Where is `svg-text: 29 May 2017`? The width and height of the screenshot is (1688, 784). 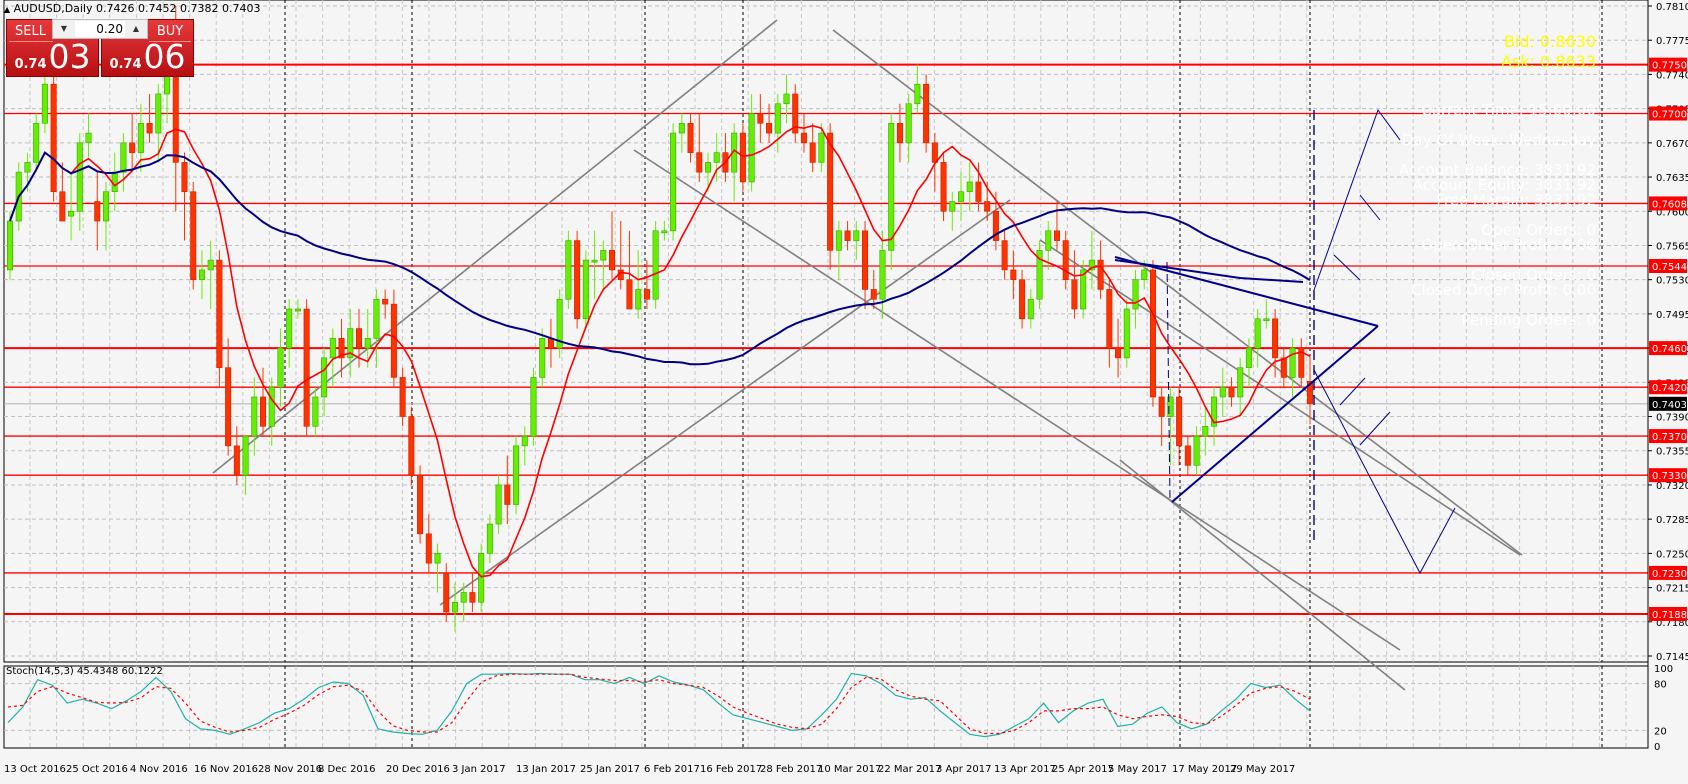 svg-text: 29 May 2017 is located at coordinates (1262, 769).